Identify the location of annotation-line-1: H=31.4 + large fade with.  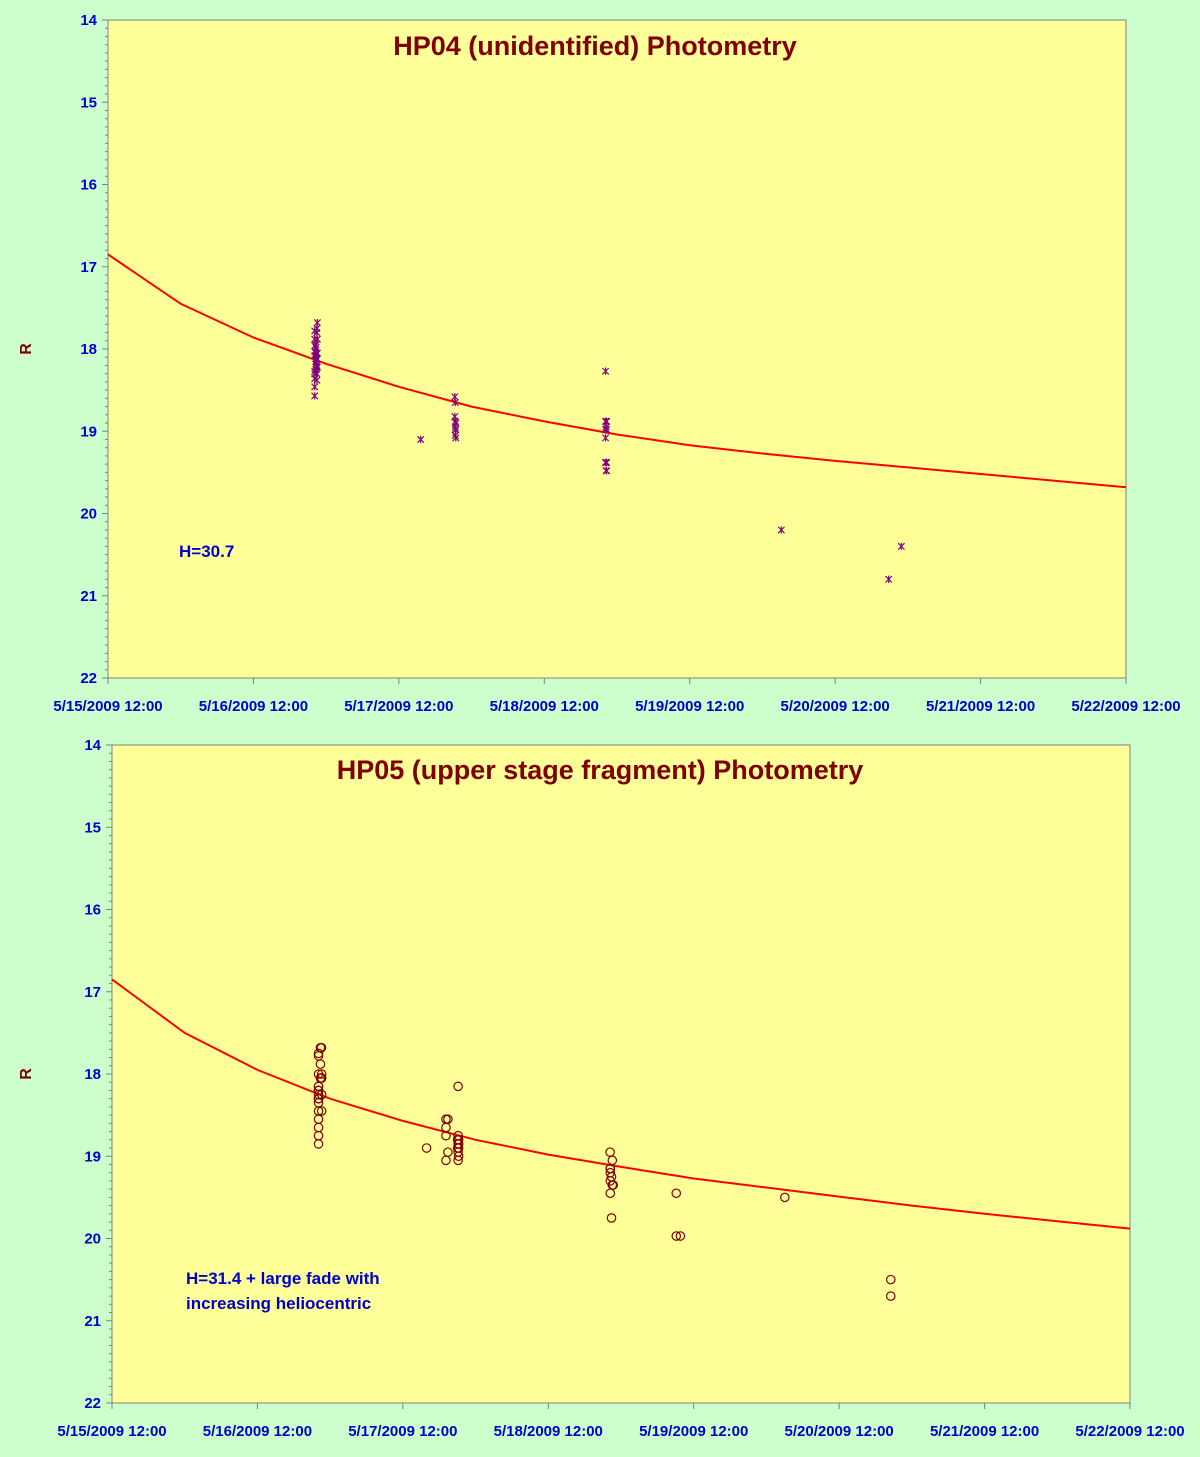
(283, 1278).